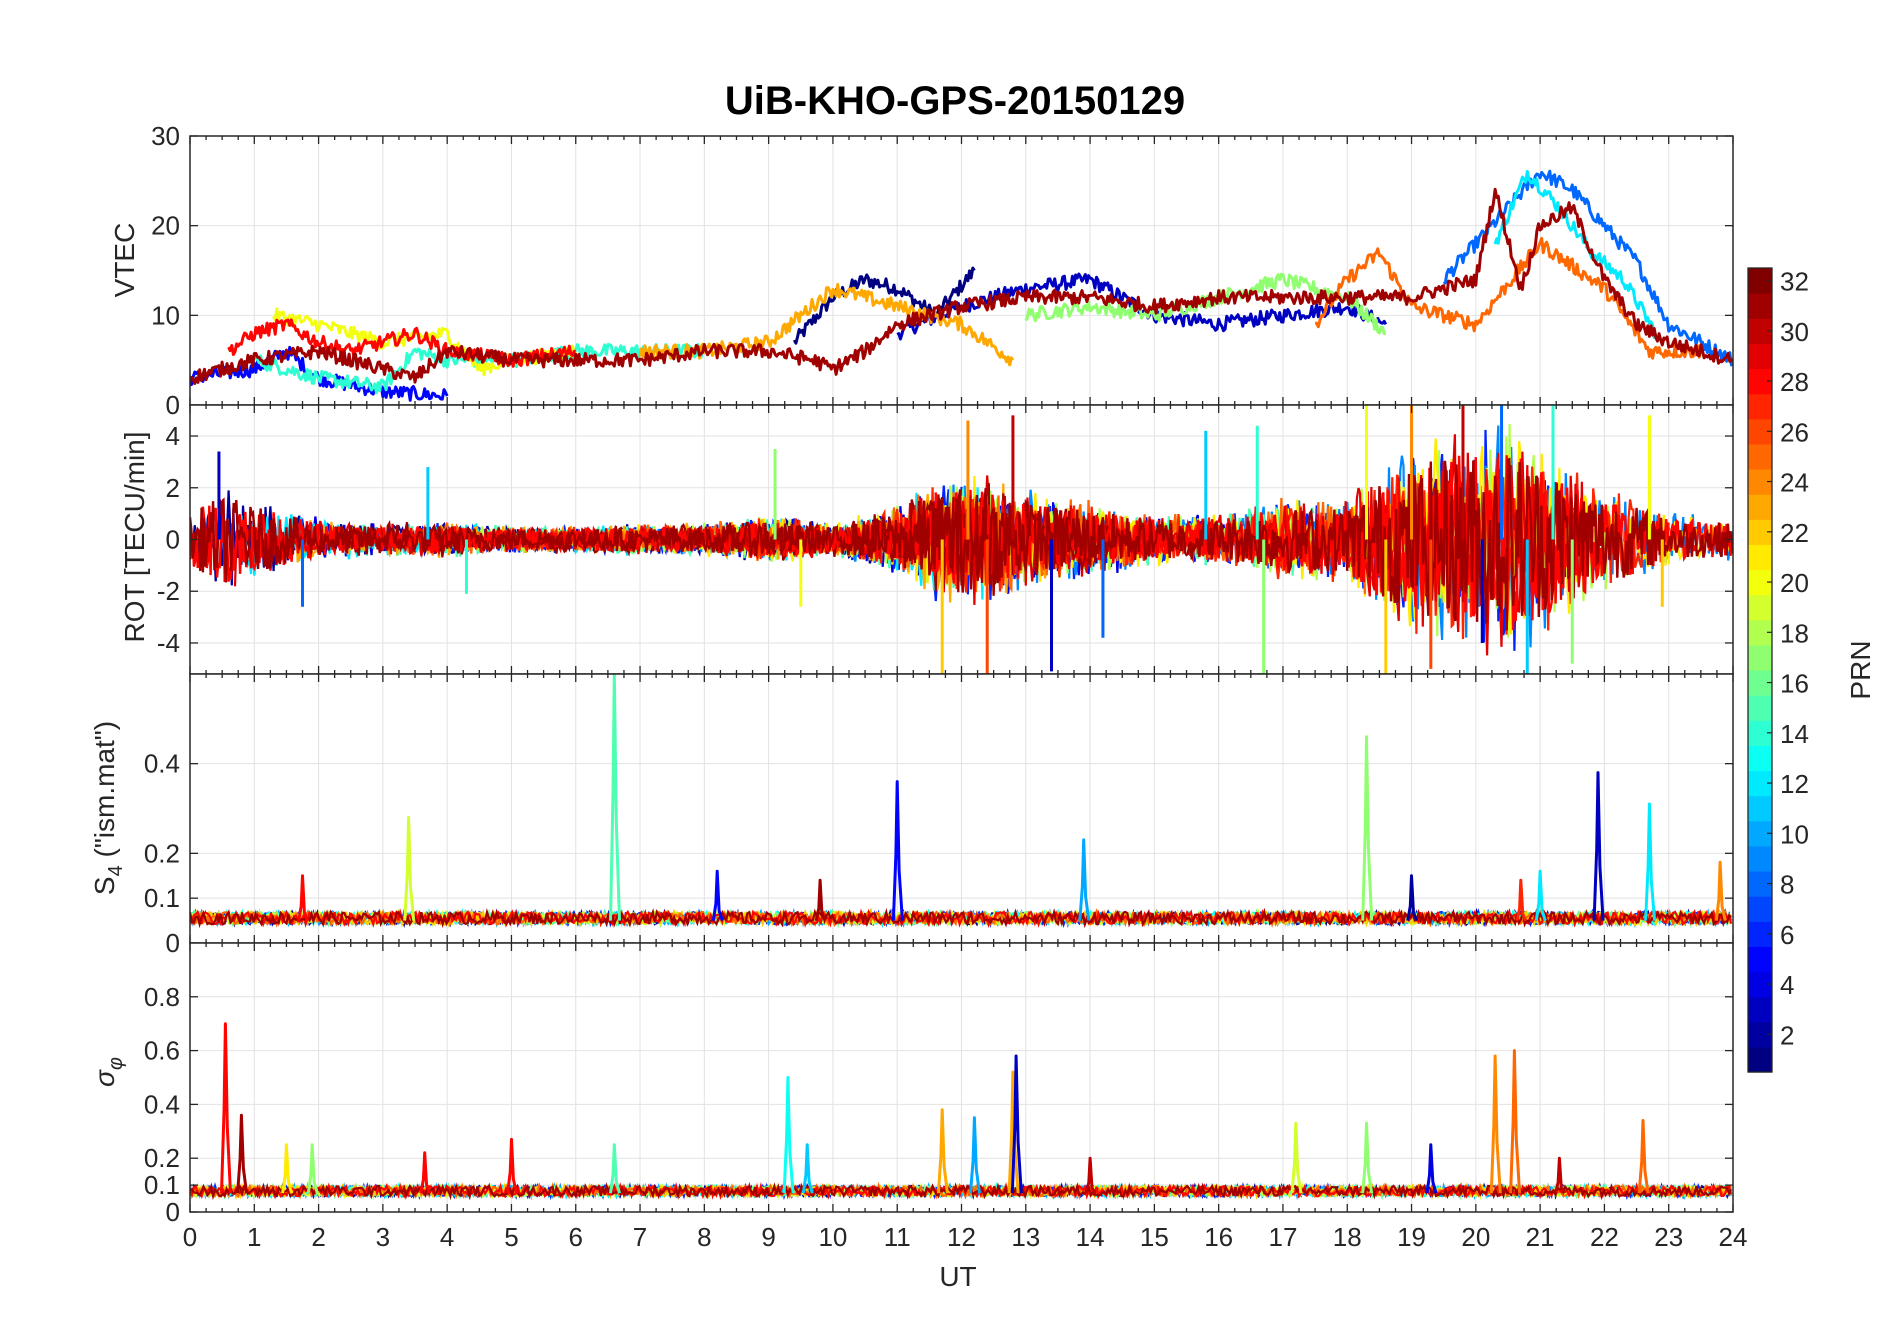 This screenshot has width=1902, height=1335. What do you see at coordinates (383, 1237) in the screenshot?
I see `x-tick-label: 3` at bounding box center [383, 1237].